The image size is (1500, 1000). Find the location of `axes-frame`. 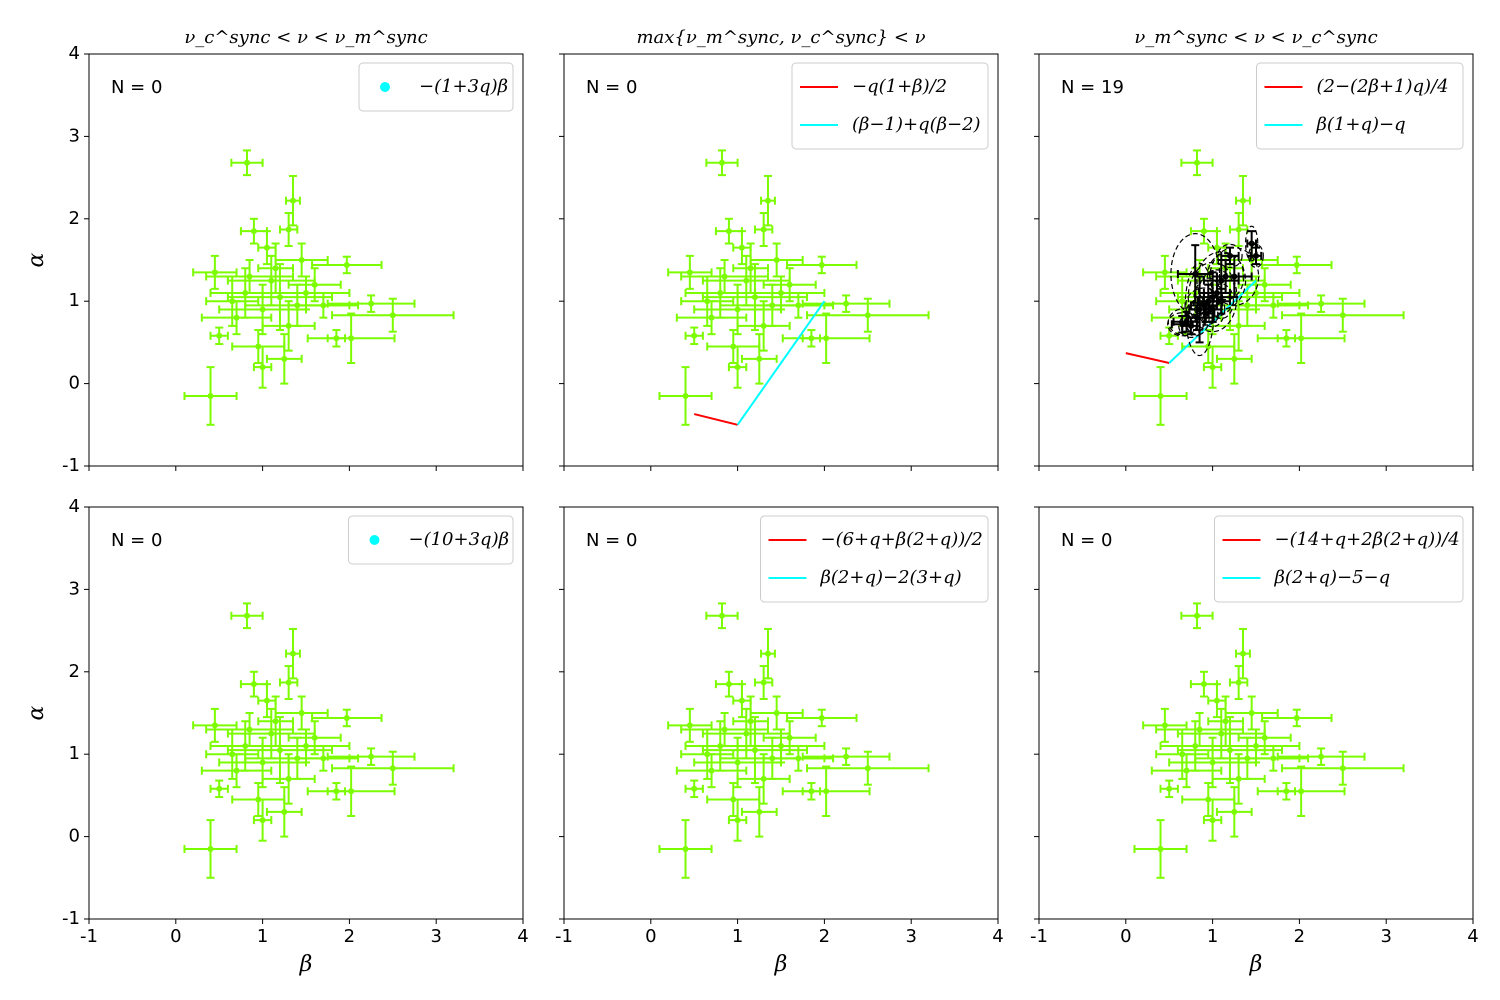

axes-frame is located at coordinates (1256, 713).